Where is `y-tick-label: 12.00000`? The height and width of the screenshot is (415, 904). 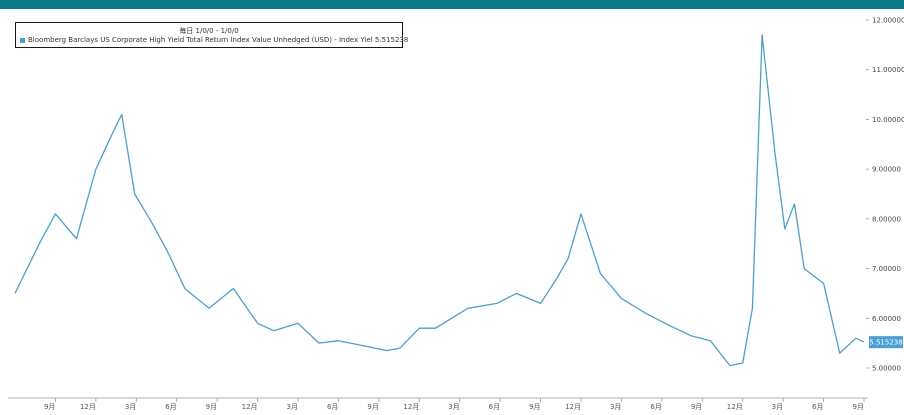 y-tick-label: 12.00000 is located at coordinates (888, 21).